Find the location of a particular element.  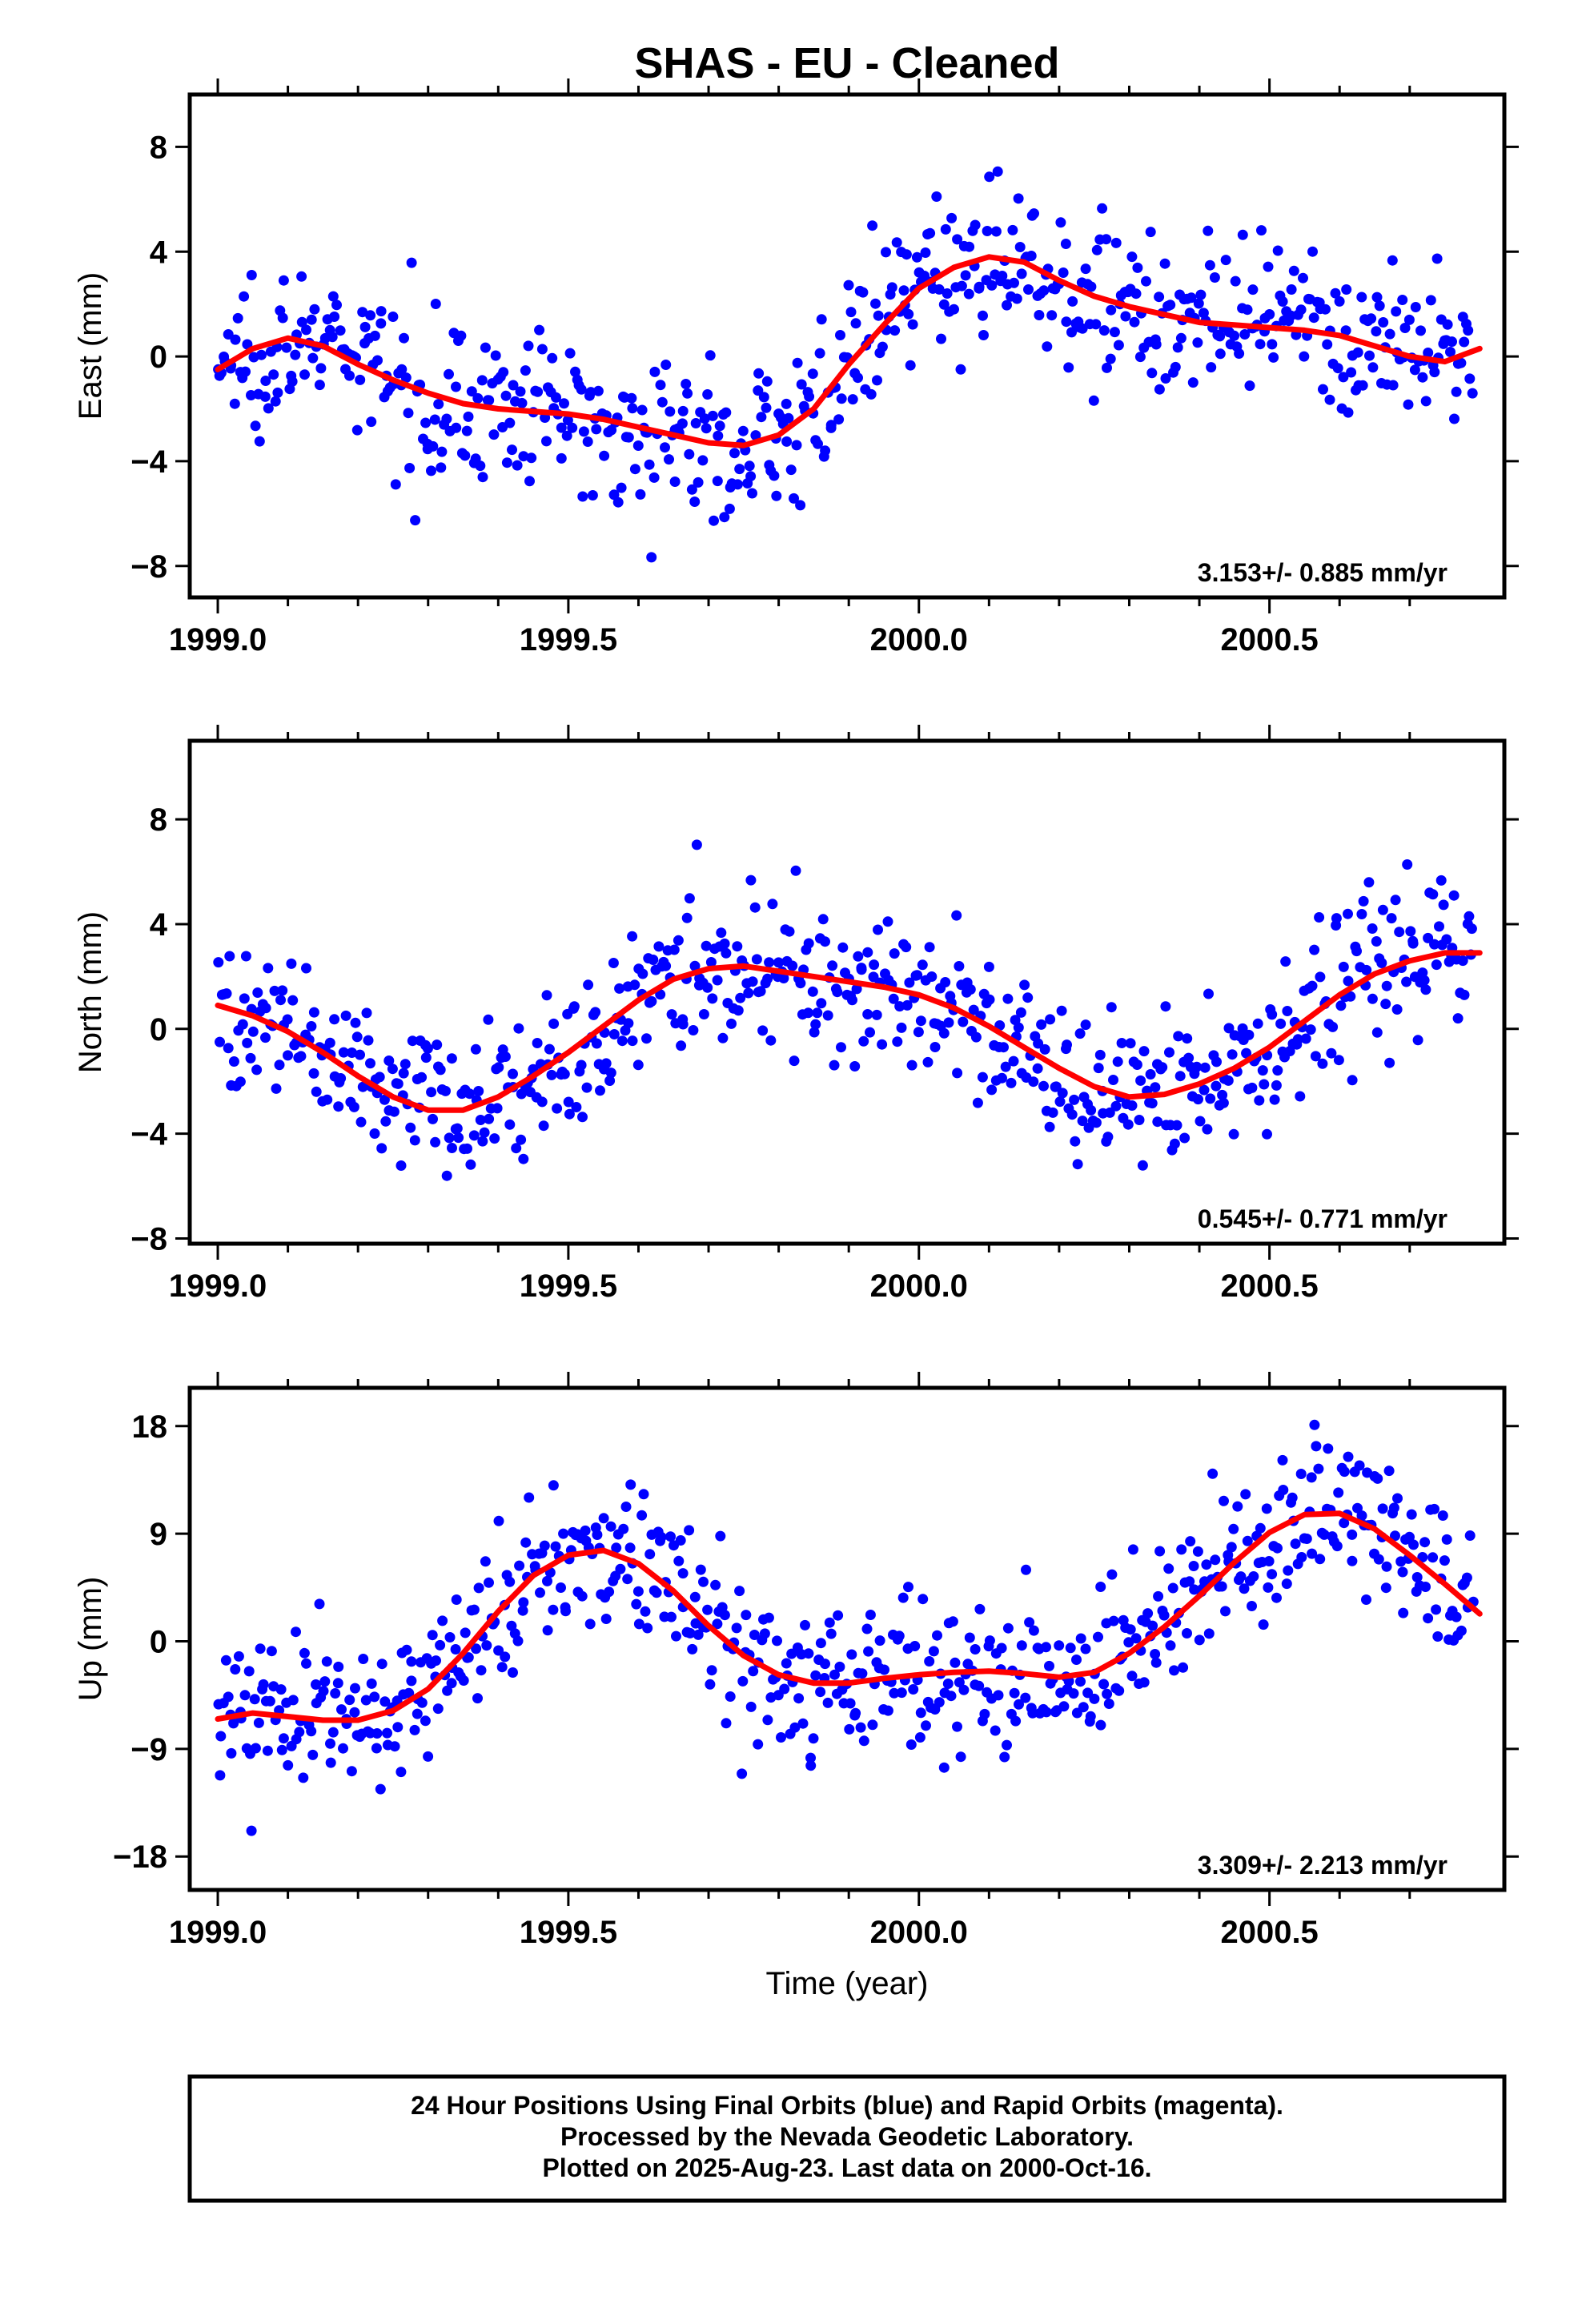

y-tick-label: −4 is located at coordinates (148, 462).